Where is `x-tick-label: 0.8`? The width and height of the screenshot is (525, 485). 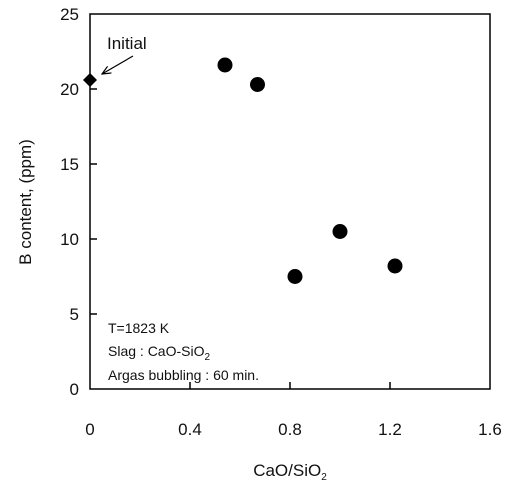
x-tick-label: 0.8 is located at coordinates (290, 429).